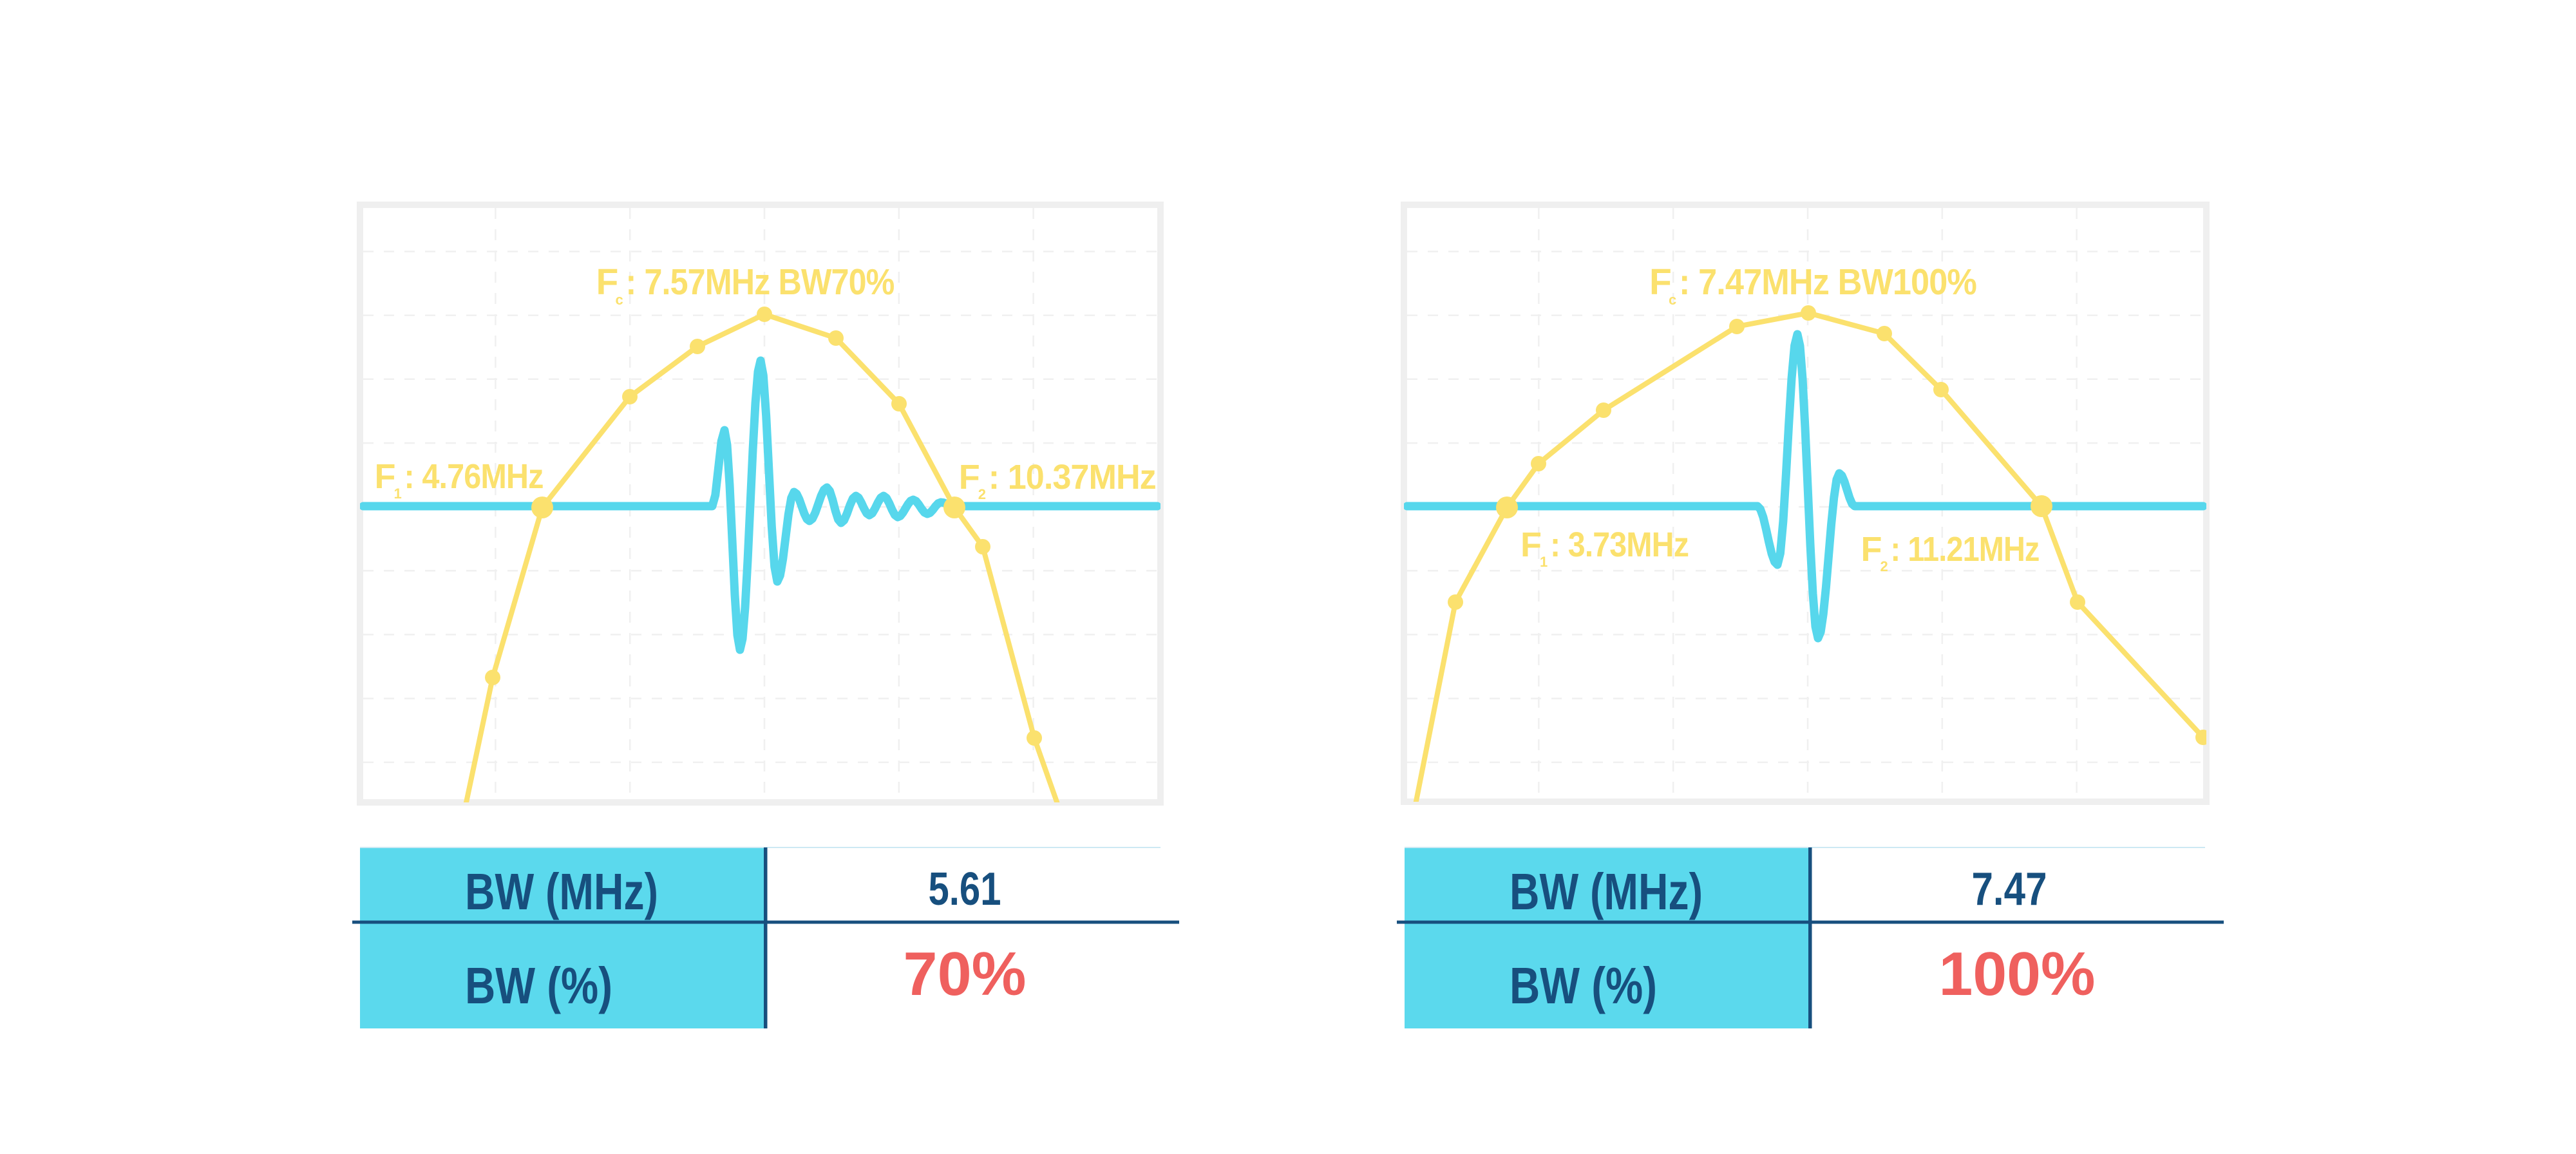 The height and width of the screenshot is (1154, 2576). I want to click on svg-text:: 4.76MHz: : 4.76MHz, so click(474, 477).